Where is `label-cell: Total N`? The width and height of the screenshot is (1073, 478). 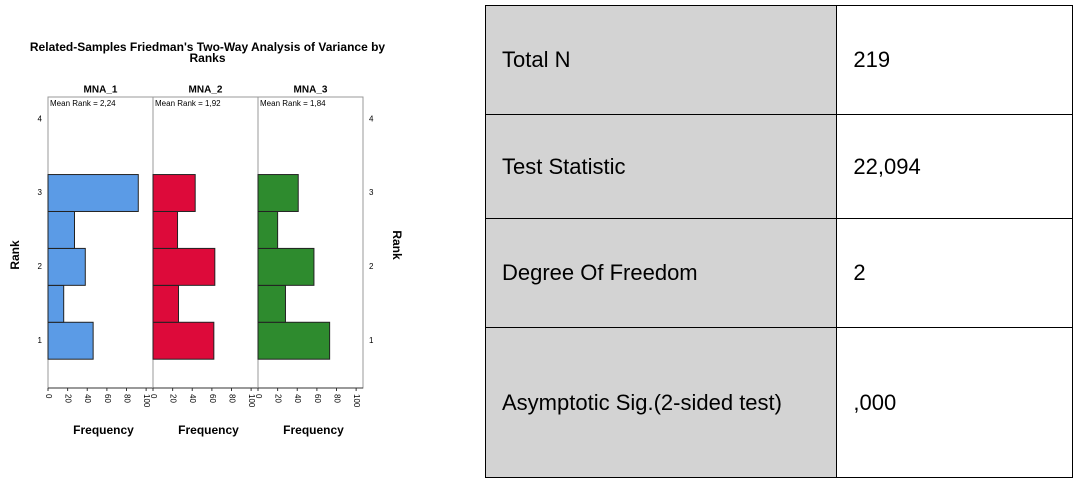
label-cell: Total N is located at coordinates (661, 60).